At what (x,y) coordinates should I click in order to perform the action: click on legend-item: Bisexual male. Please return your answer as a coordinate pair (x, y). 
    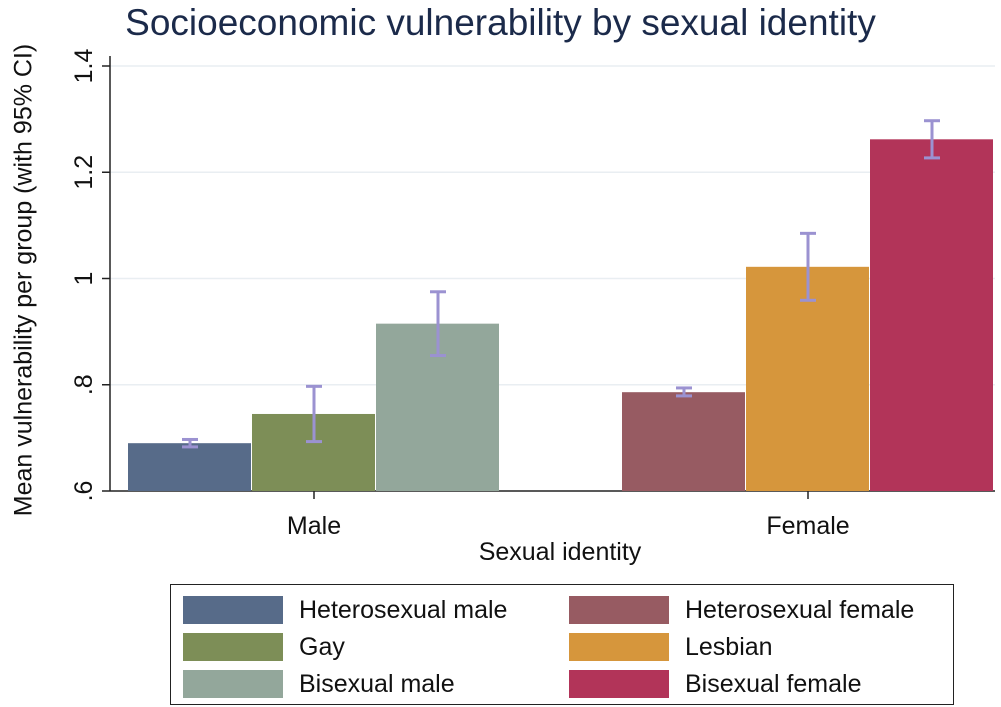
    Looking at the image, I should click on (319, 684).